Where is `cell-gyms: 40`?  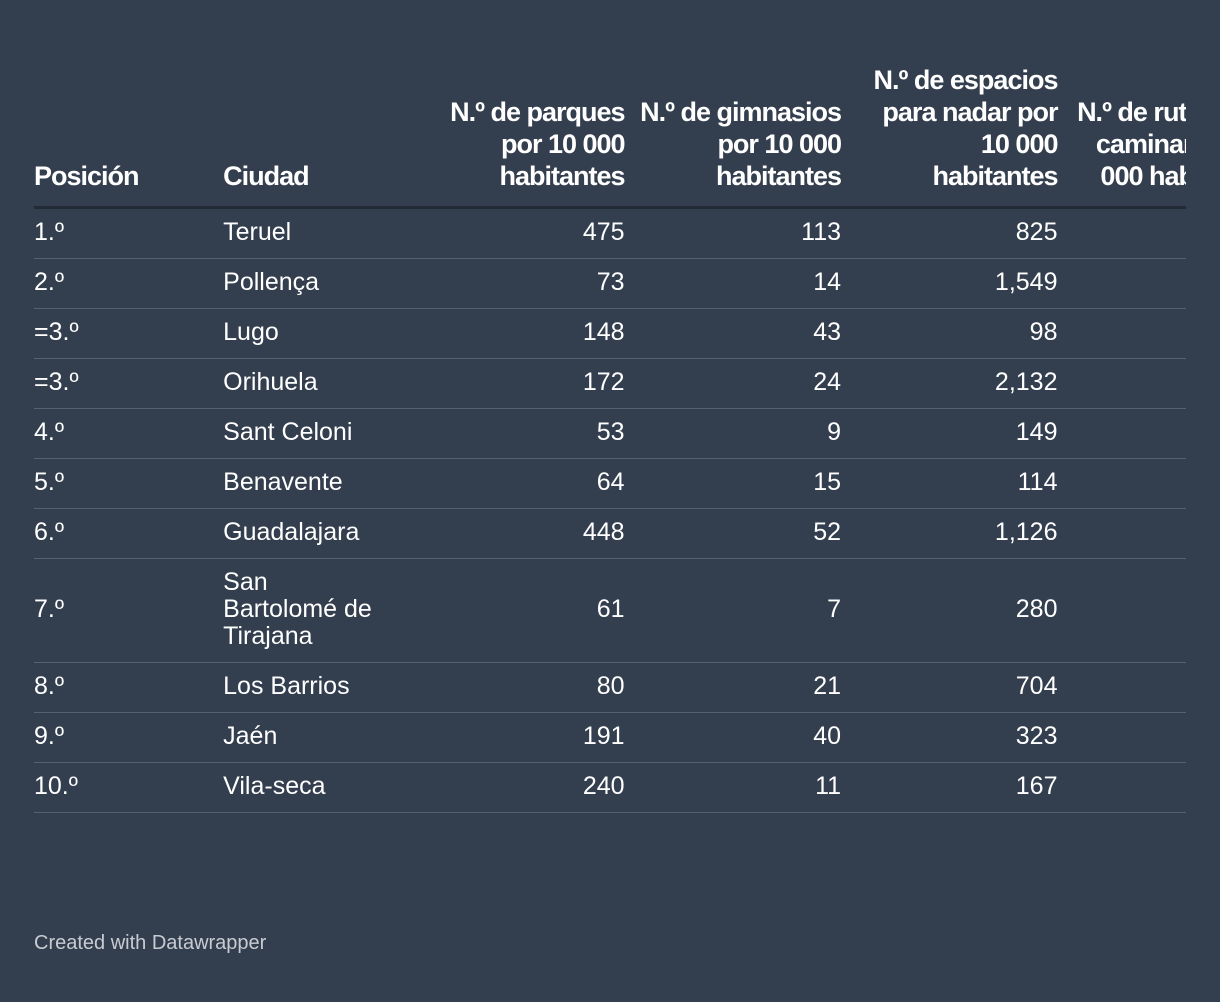
cell-gyms: 40 is located at coordinates (733, 737).